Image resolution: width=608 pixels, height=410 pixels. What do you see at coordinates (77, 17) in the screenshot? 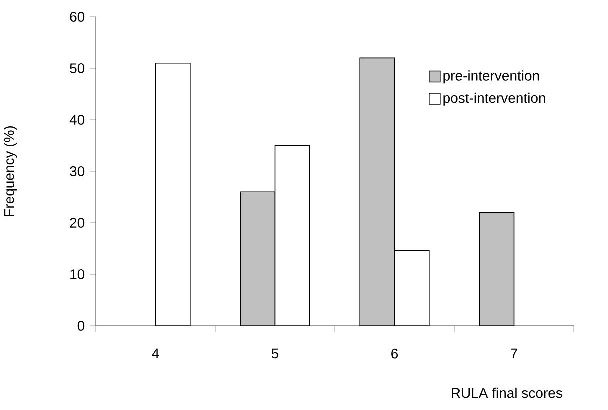
I see `y-tick-label: 60` at bounding box center [77, 17].